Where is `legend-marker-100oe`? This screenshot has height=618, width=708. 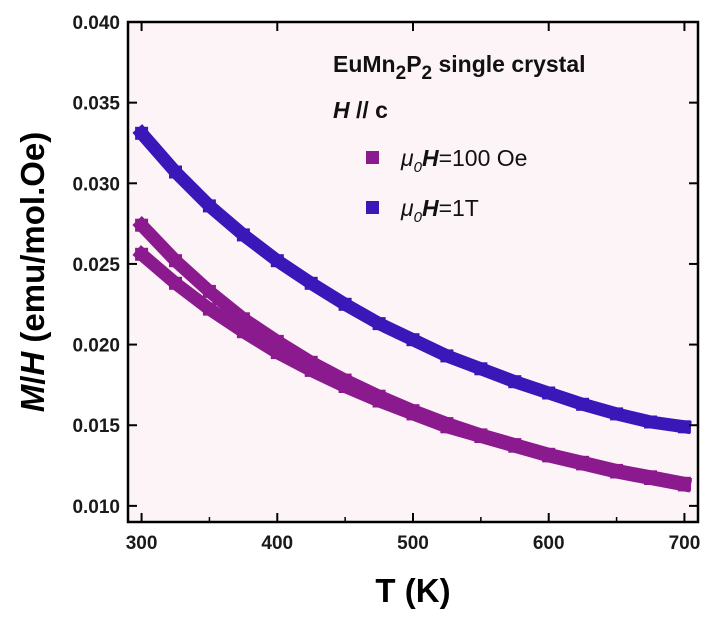 legend-marker-100oe is located at coordinates (372, 157).